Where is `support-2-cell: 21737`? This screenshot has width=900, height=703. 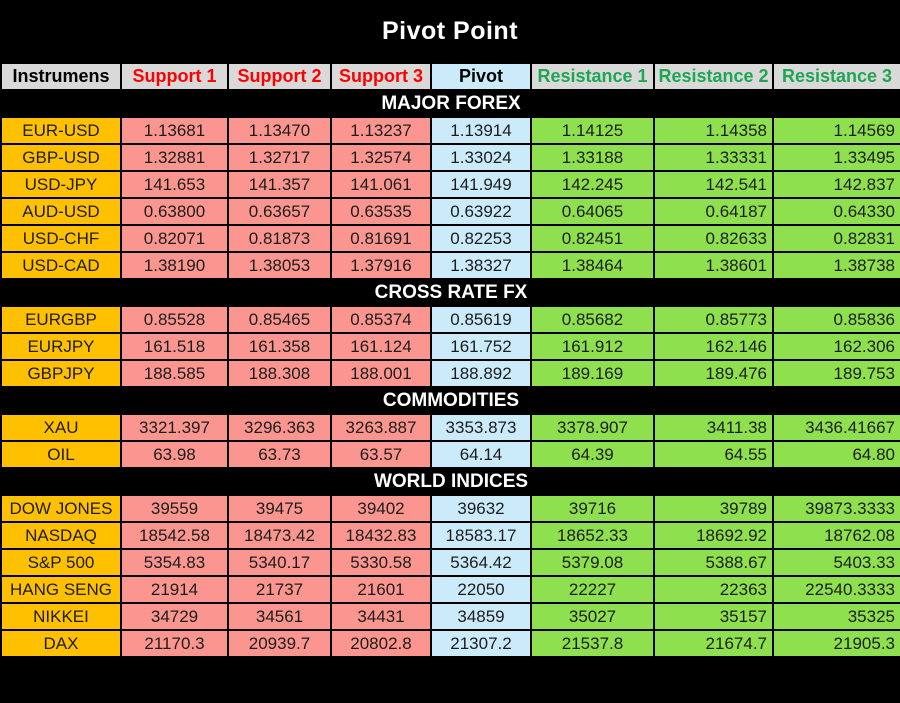 support-2-cell: 21737 is located at coordinates (279, 589).